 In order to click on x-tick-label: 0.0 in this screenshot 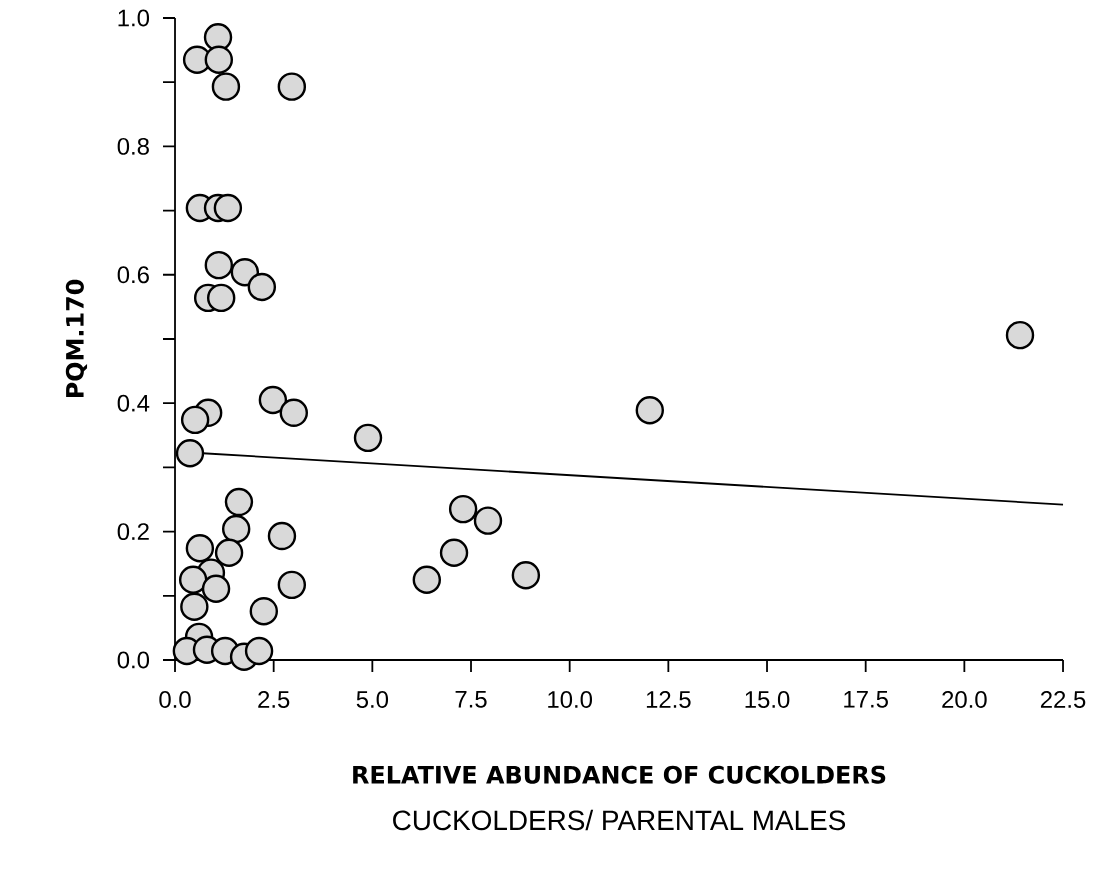, I will do `click(175, 699)`.